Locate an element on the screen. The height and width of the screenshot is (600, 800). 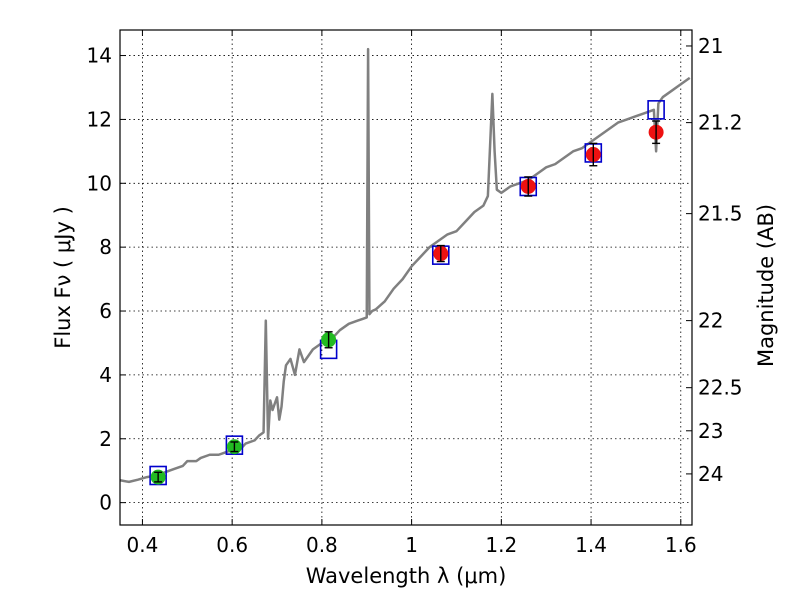
x-tick-label: 1.6 is located at coordinates (681, 545).